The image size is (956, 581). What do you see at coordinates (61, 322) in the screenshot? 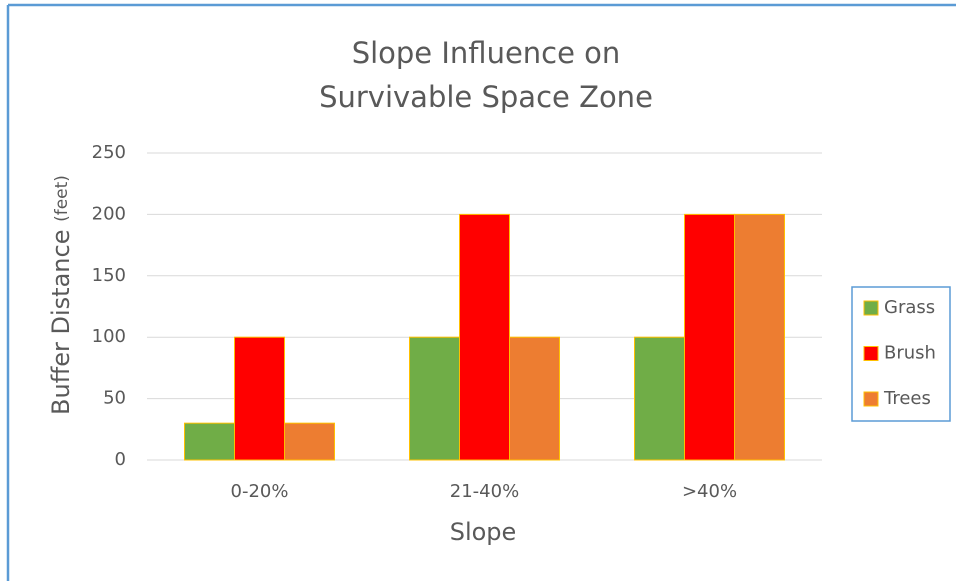
I see `y-axis-title-main: Buffer Distance` at bounding box center [61, 322].